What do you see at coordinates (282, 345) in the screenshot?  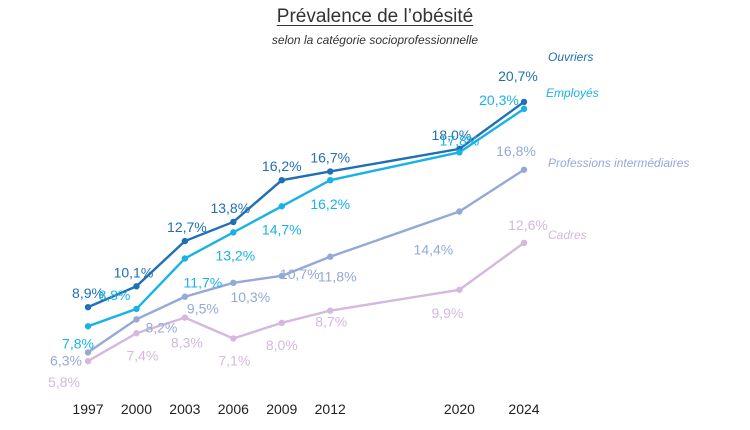 I see `data-label-cadres-2009: 8,0%` at bounding box center [282, 345].